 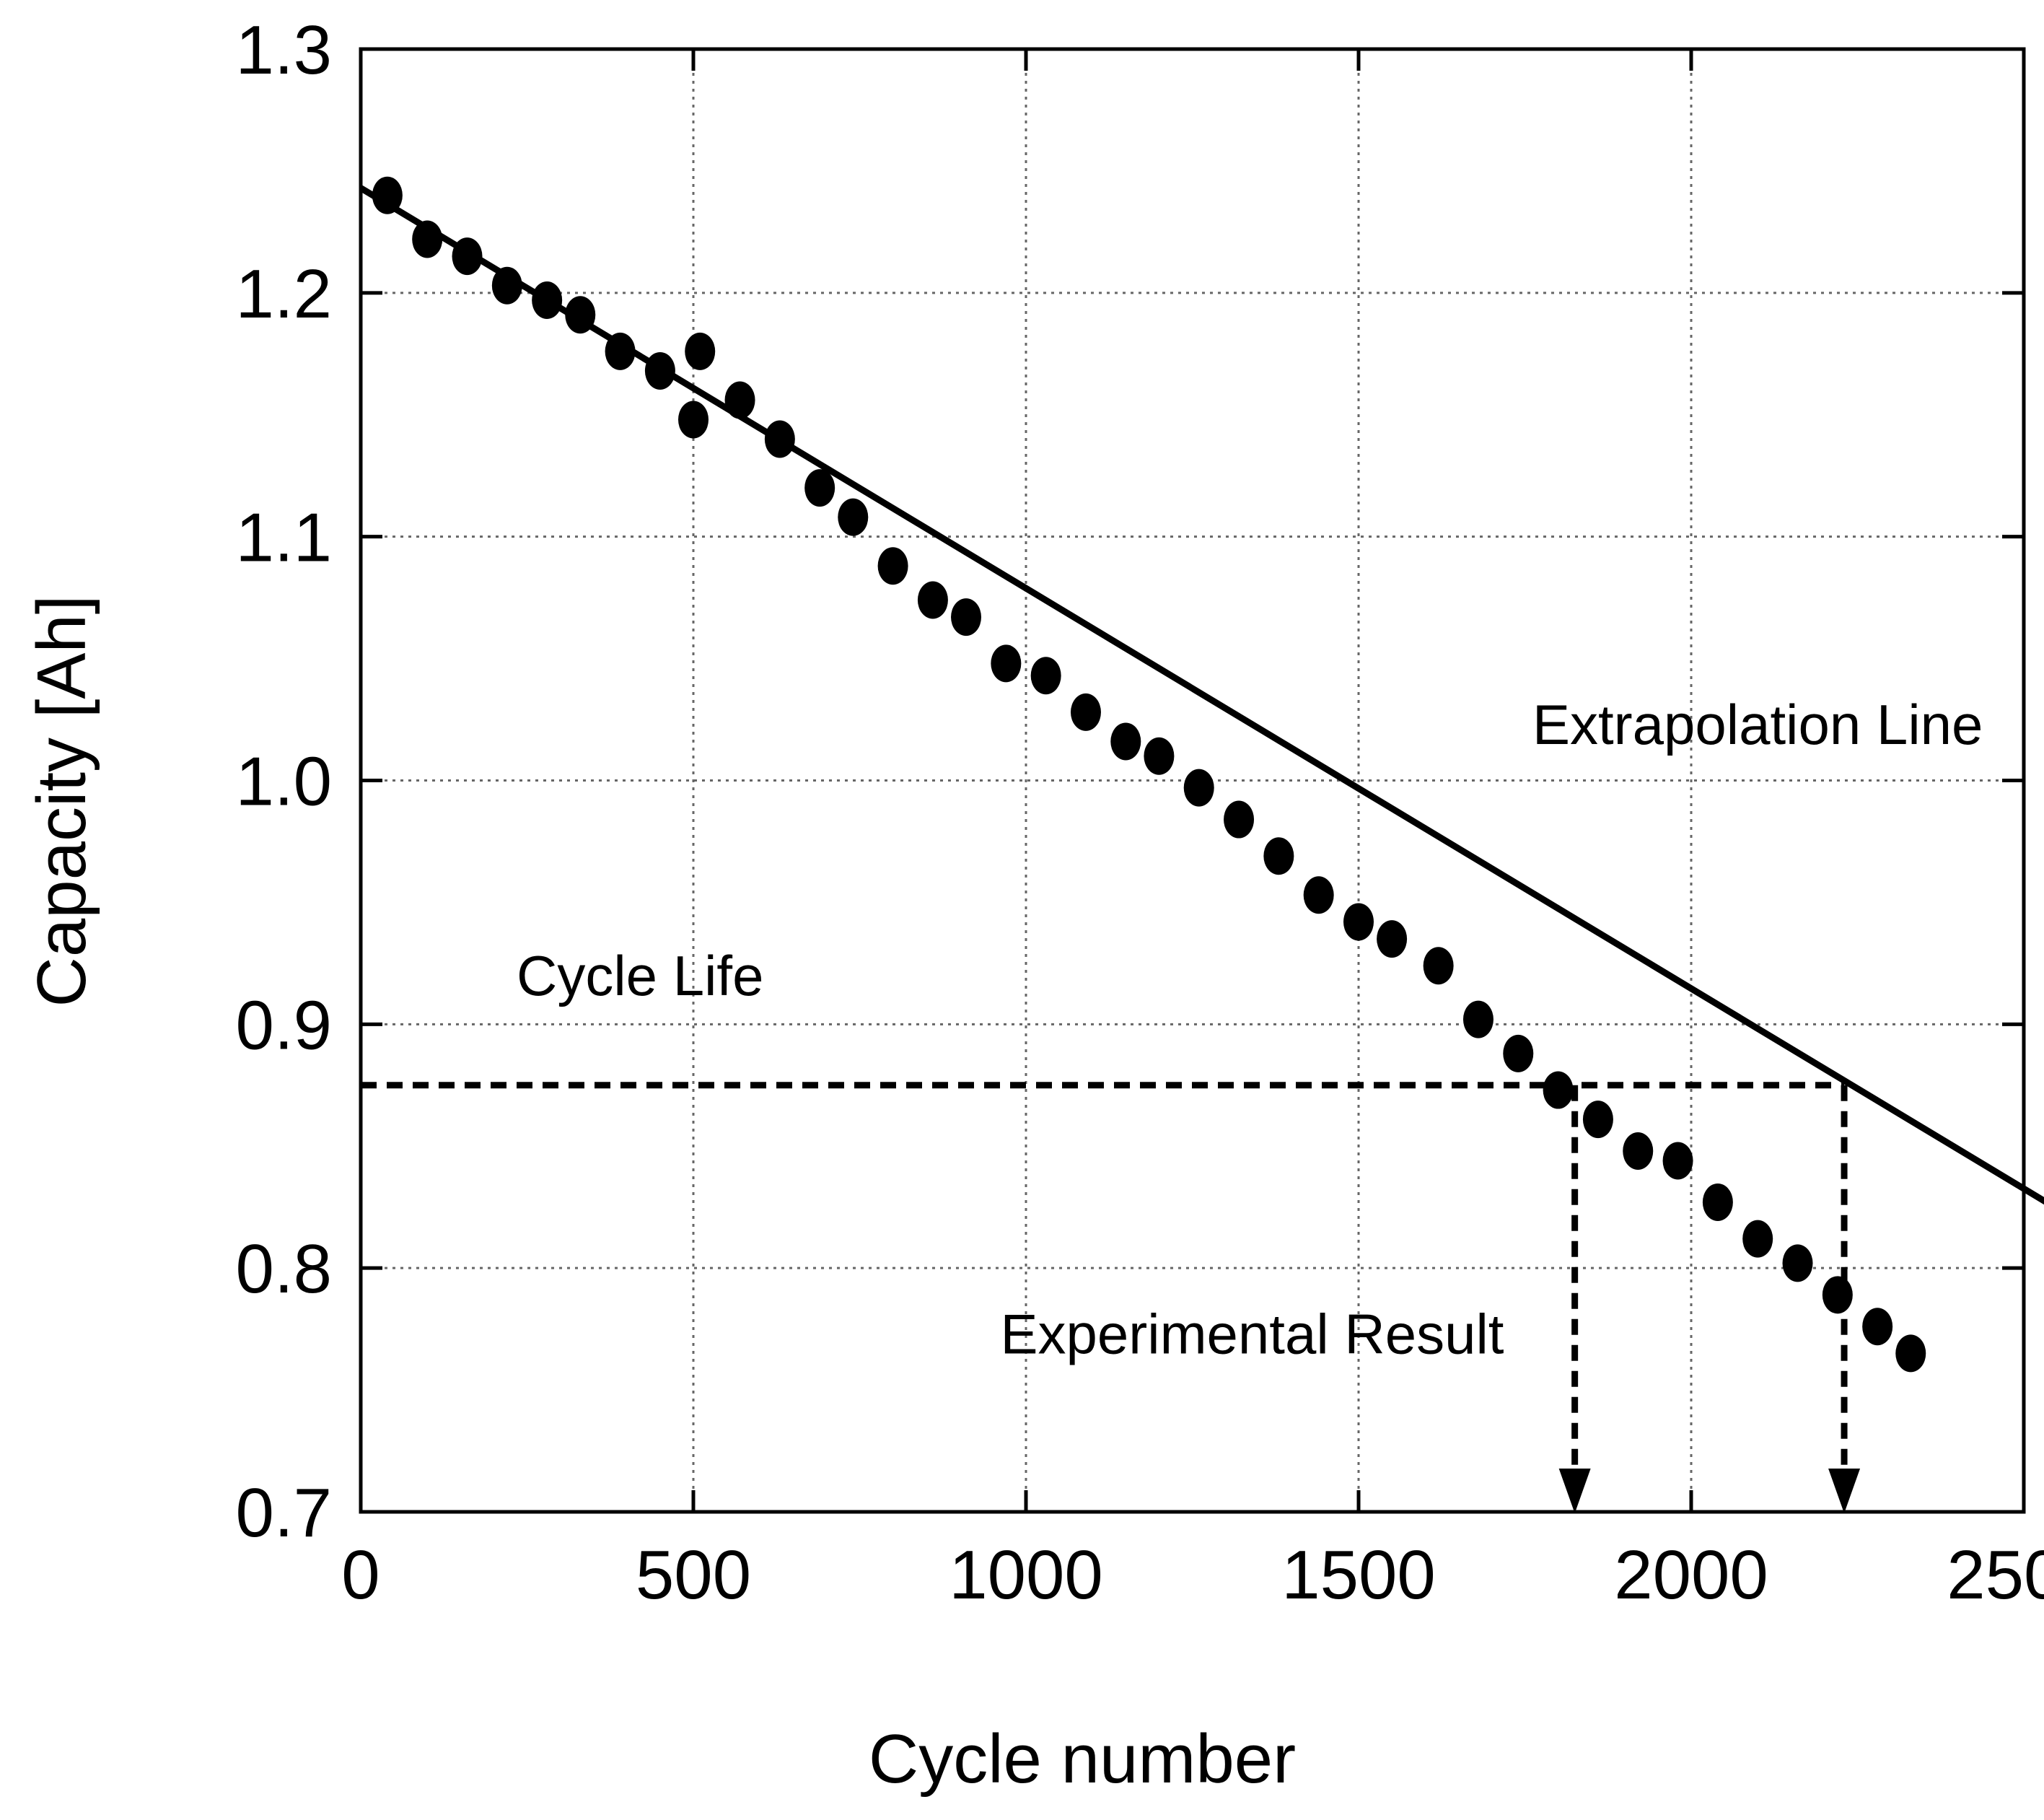 I want to click on x-tick-label: 500, so click(x=693, y=1575).